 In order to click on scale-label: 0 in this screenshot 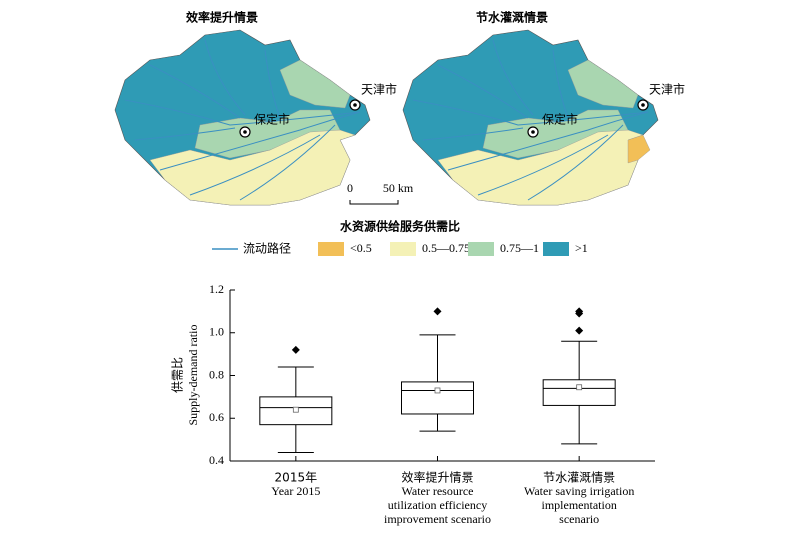, I will do `click(350, 188)`.